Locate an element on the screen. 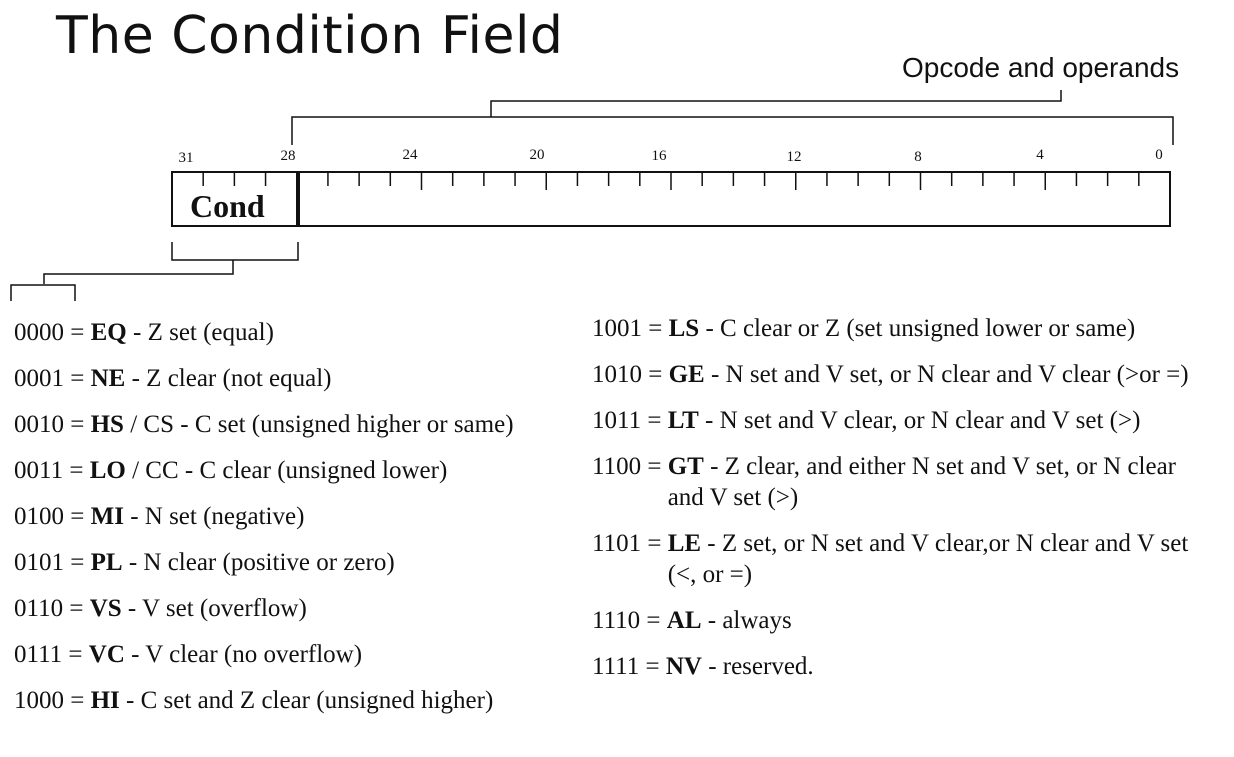 Image resolution: width=1234 pixels, height=757 pixels. condition-code: 0100 is located at coordinates (39, 516).